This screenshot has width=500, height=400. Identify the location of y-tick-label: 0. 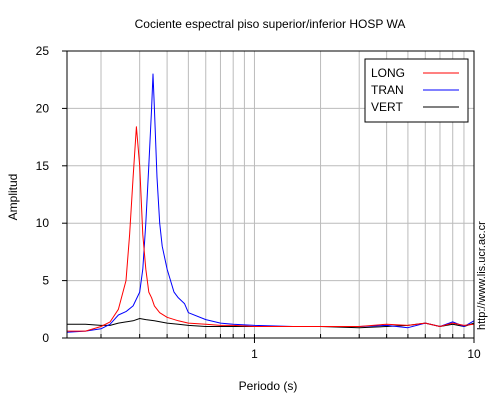
(45, 338).